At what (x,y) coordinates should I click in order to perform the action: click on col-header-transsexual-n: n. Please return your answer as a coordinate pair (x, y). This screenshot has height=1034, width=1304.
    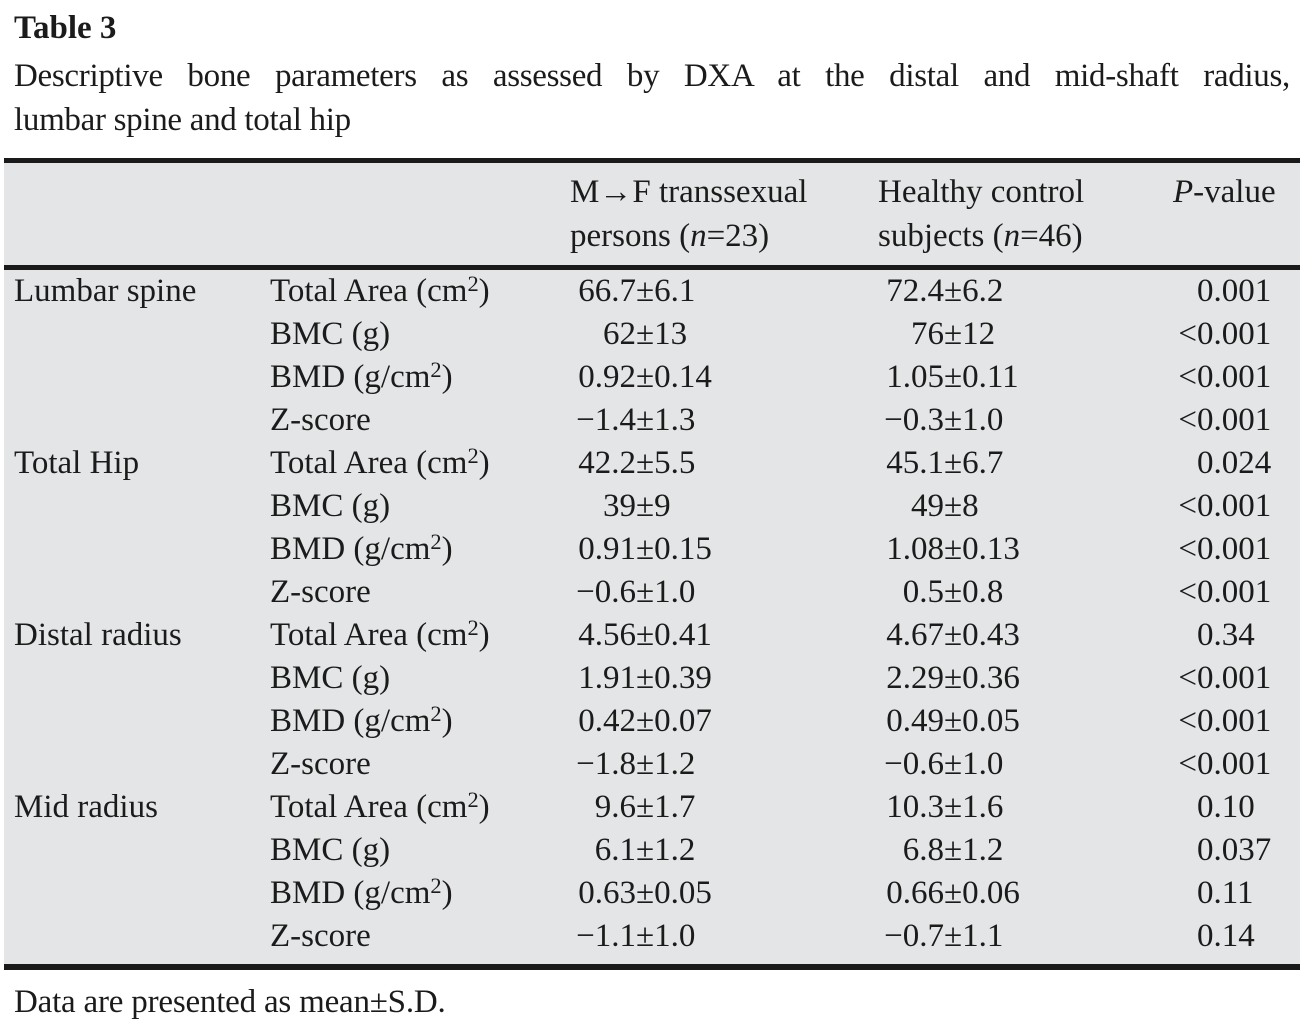
    Looking at the image, I should click on (698, 236).